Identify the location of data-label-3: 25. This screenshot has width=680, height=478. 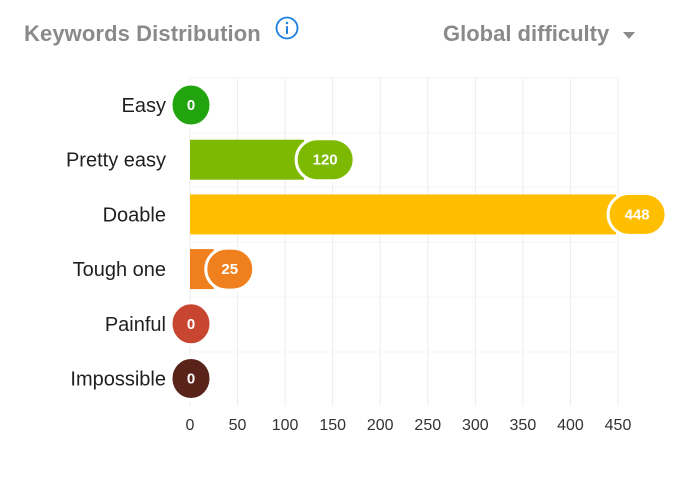
(229, 269).